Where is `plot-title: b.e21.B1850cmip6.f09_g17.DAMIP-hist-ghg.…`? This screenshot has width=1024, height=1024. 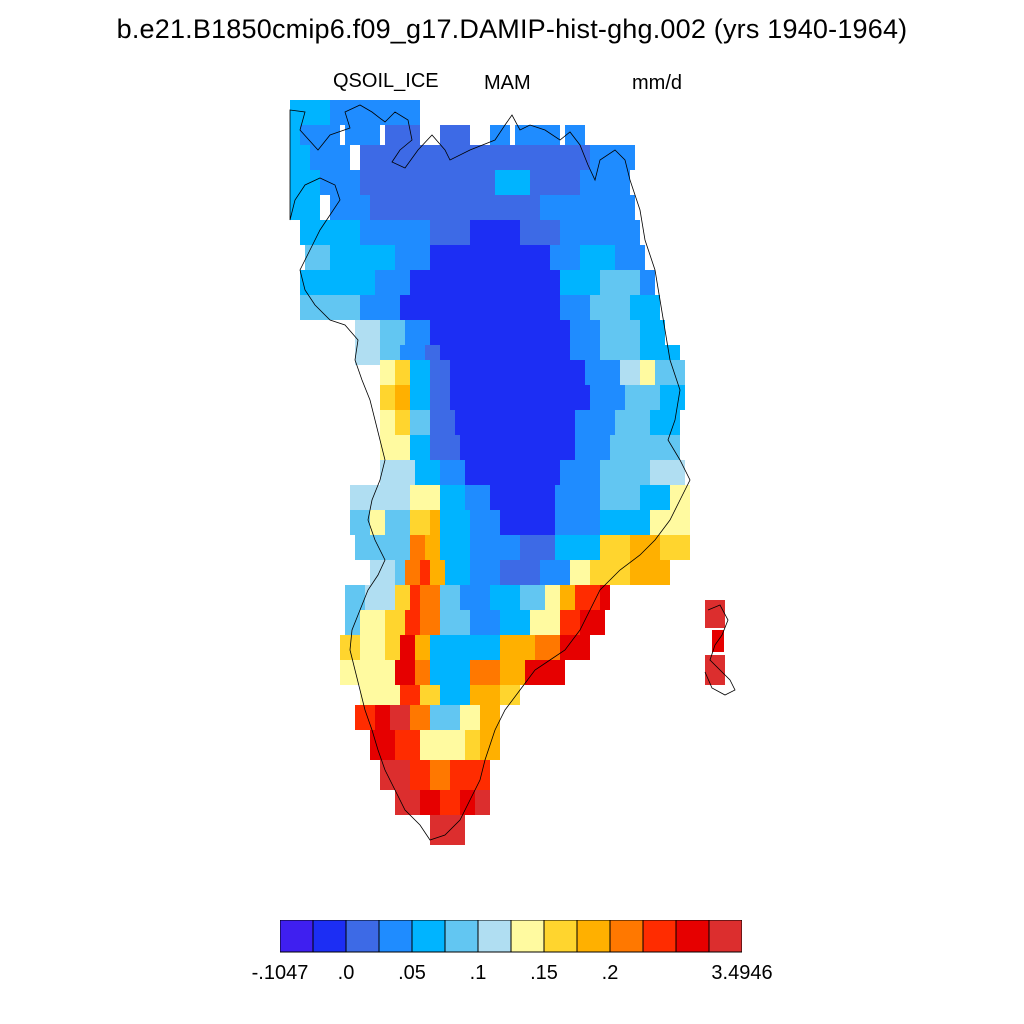 plot-title: b.e21.B1850cmip6.f09_g17.DAMIP-hist-ghg.… is located at coordinates (512, 29).